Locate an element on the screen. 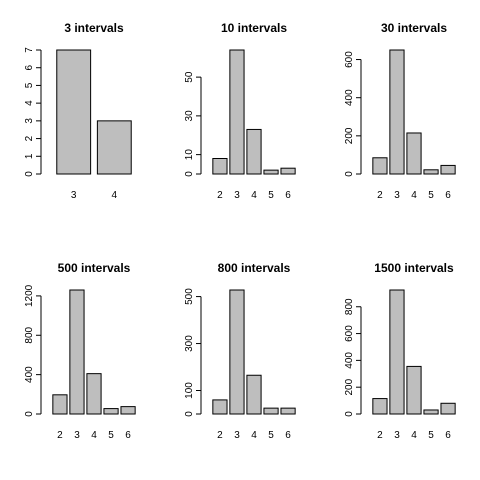  chart-panel-3: 30 intervals 2 3 4 5 6 0 200 400 600 is located at coordinates (400, 111).